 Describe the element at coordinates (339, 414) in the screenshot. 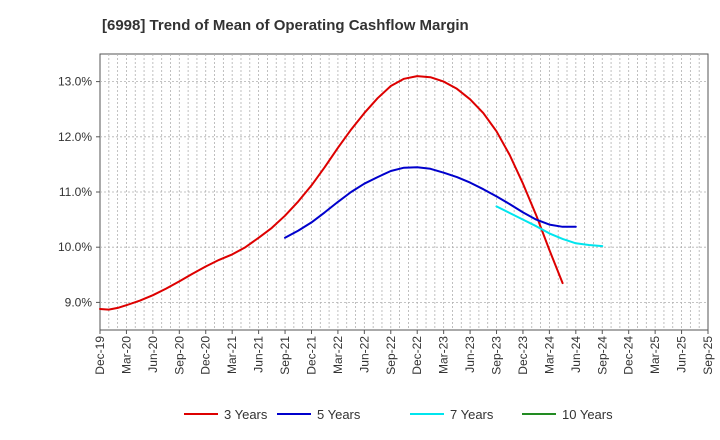

I see `legend-label: 5 Years` at that location.